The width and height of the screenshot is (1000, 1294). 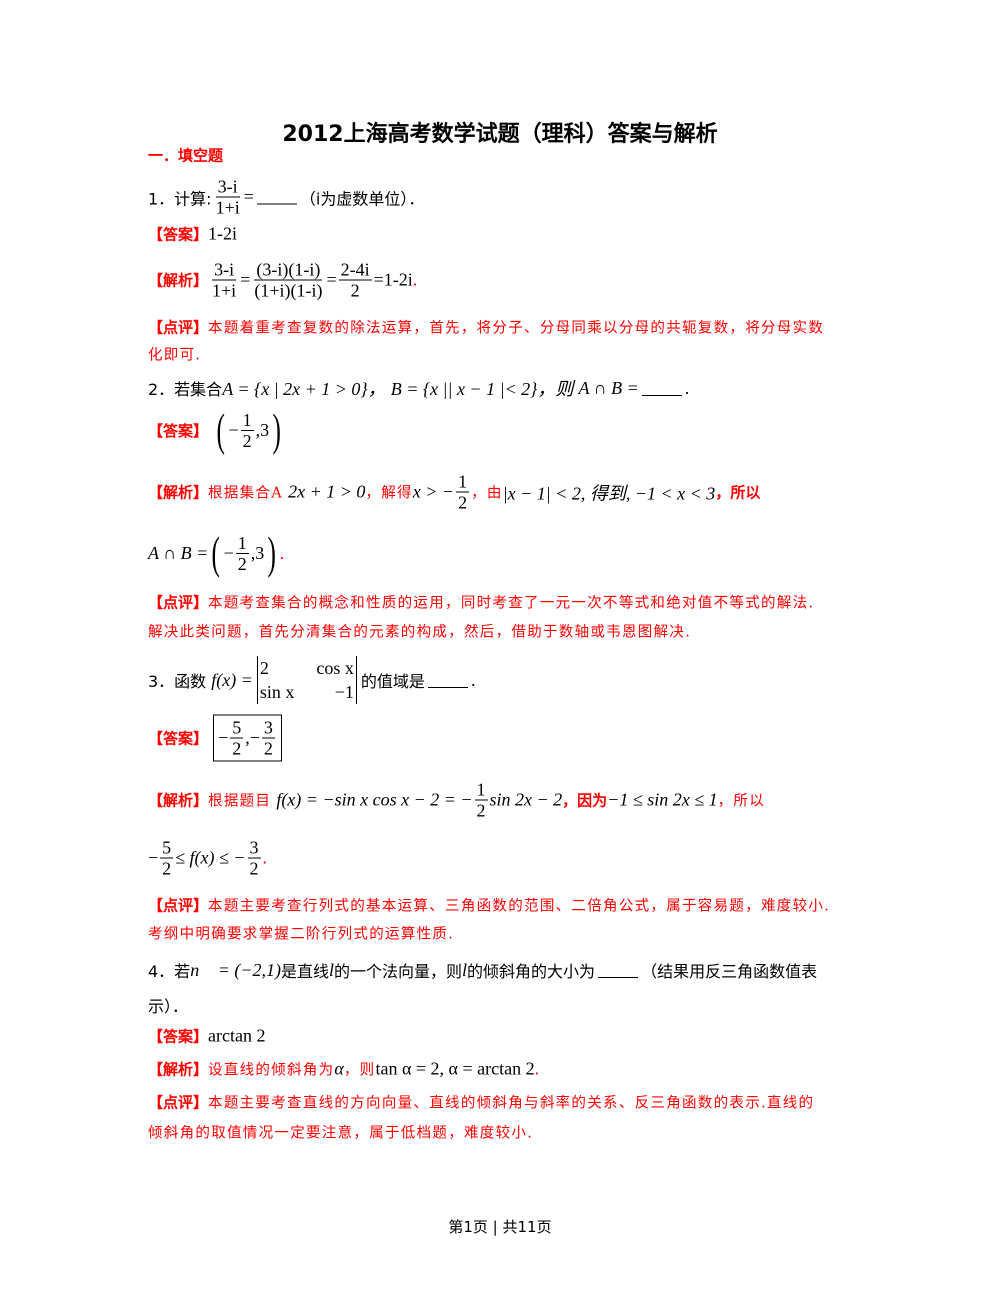 What do you see at coordinates (177, 681) in the screenshot?
I see `q-number: 3．函数` at bounding box center [177, 681].